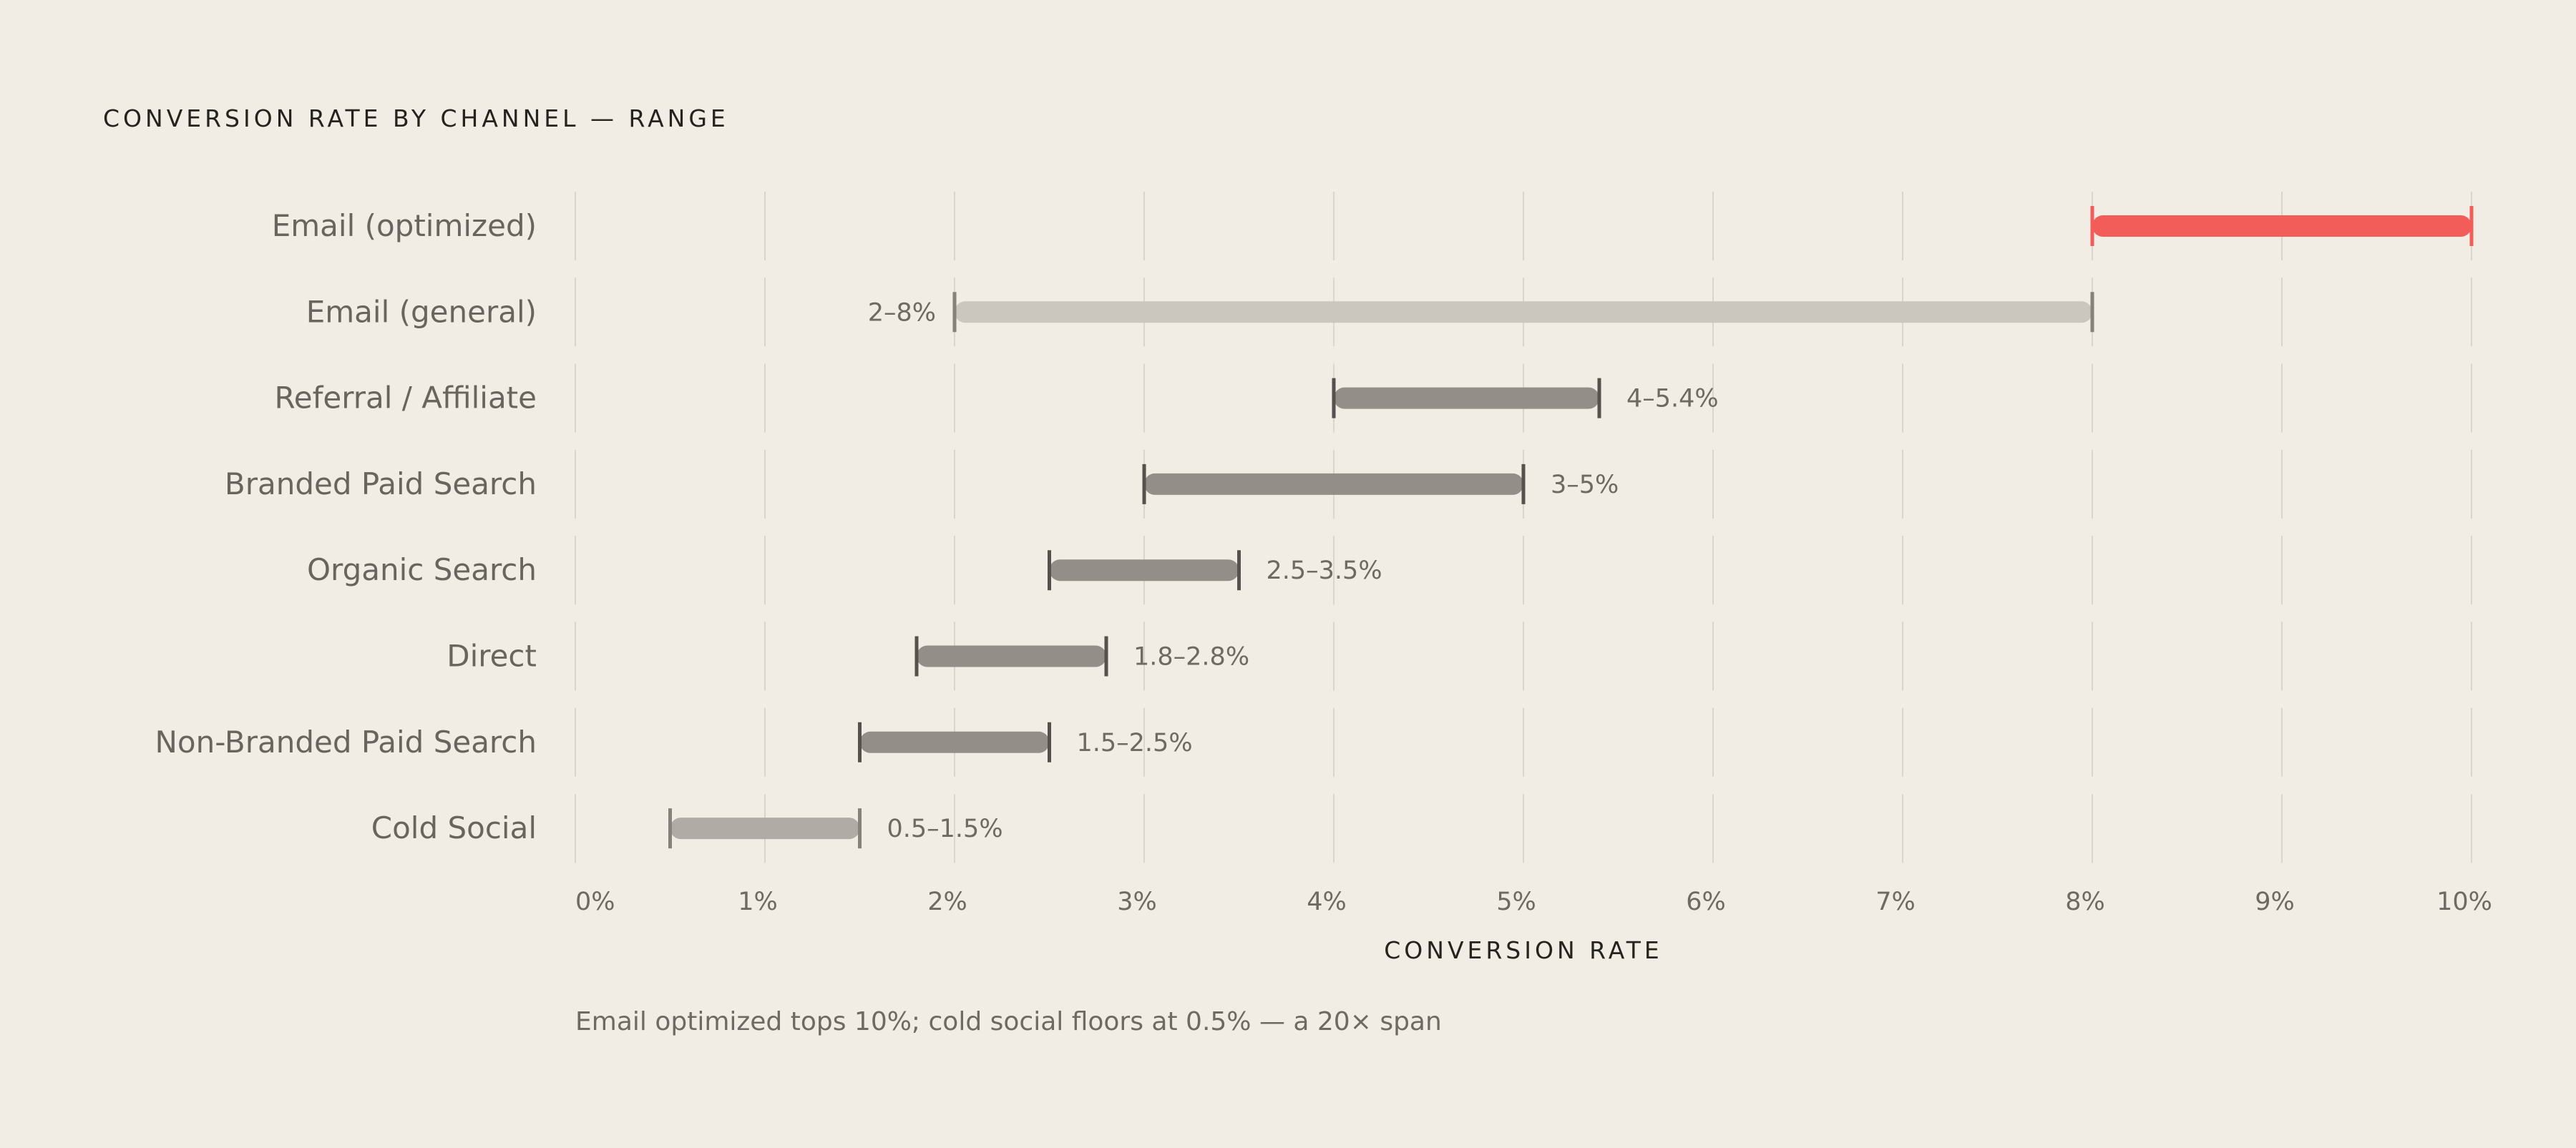 The image size is (2576, 1148). I want to click on category-label: Organic Search, so click(422, 569).